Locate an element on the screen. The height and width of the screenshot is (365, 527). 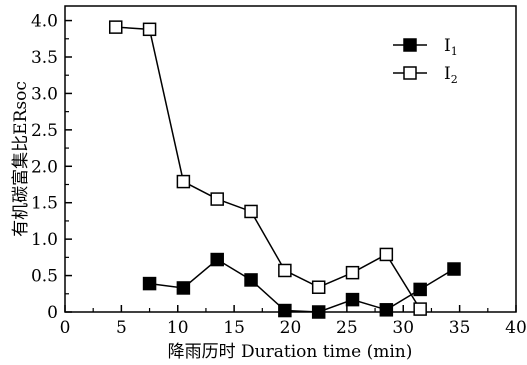
x-tick-label: 5 is located at coordinates (121, 328).